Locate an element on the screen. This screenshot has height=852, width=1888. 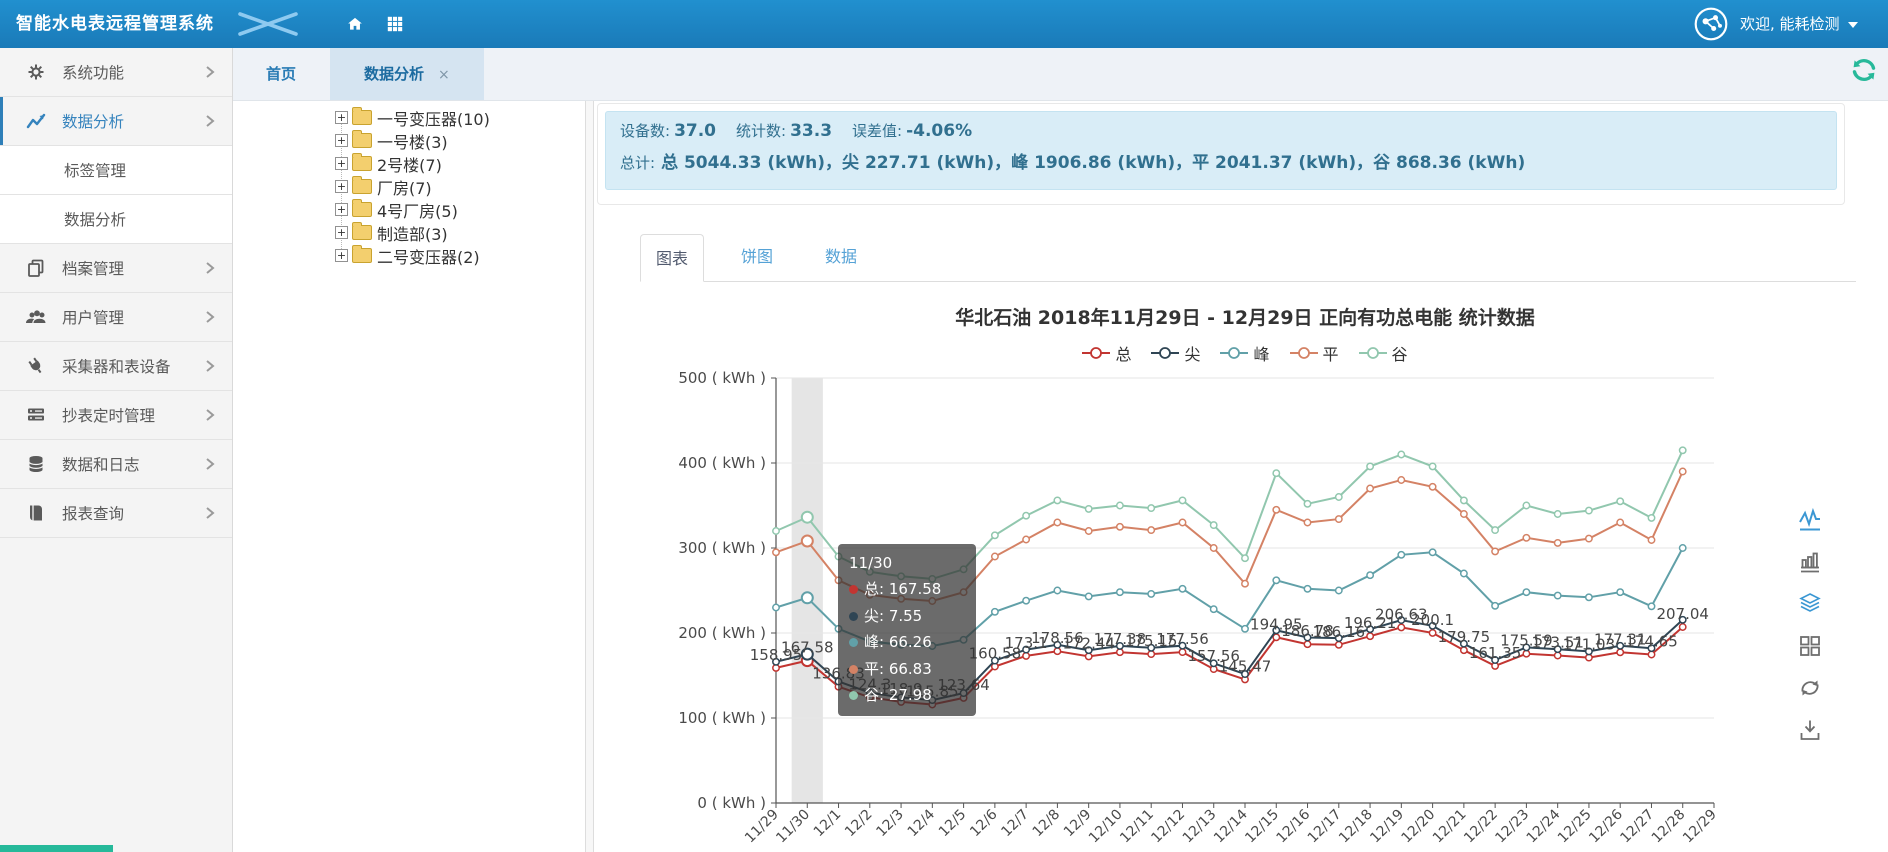
tree-node: + 一号变压器(10) is located at coordinates (412, 117).